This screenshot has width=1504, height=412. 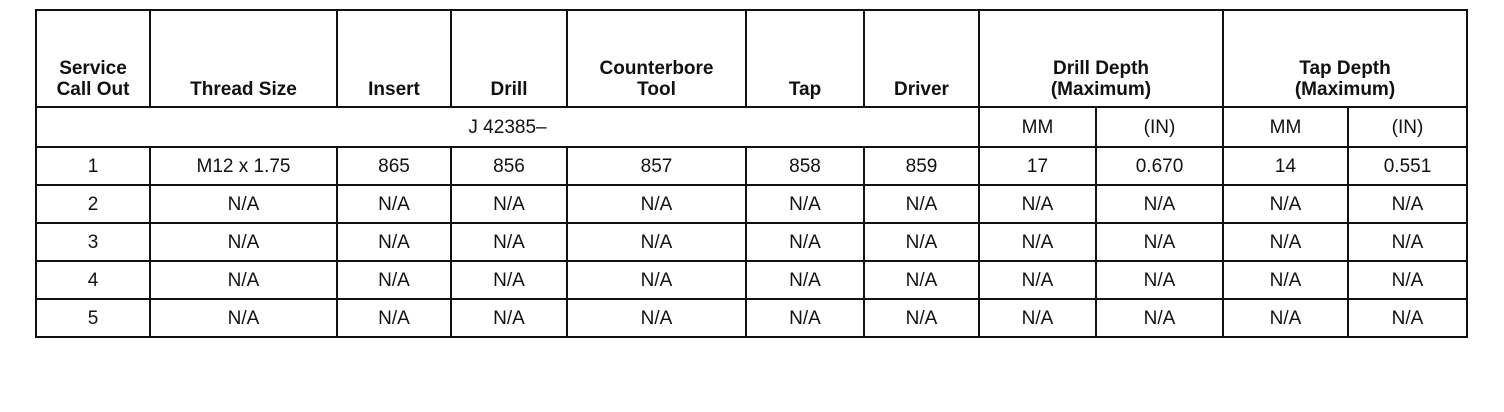 I want to click on header-driver: Driver, so click(x=921, y=58).